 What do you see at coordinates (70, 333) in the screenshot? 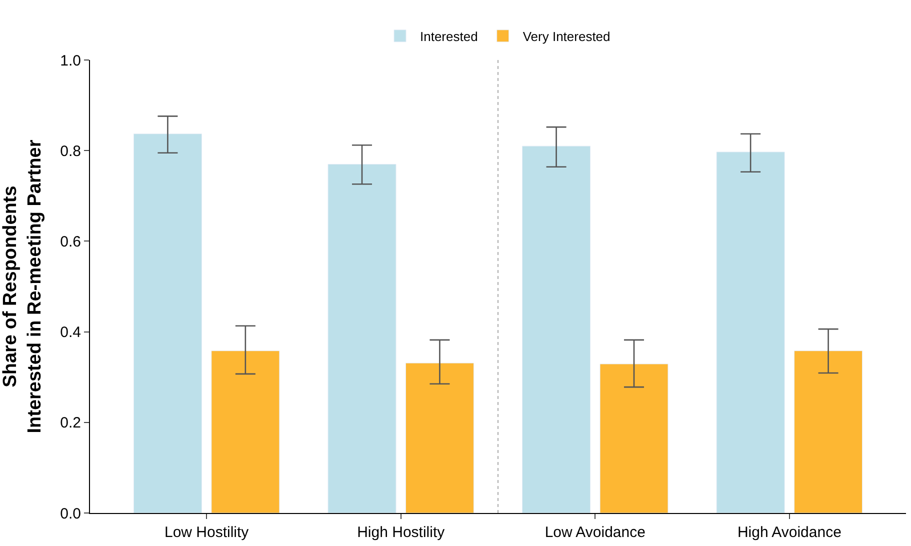
I see `y-tick-label: 0.4` at bounding box center [70, 333].